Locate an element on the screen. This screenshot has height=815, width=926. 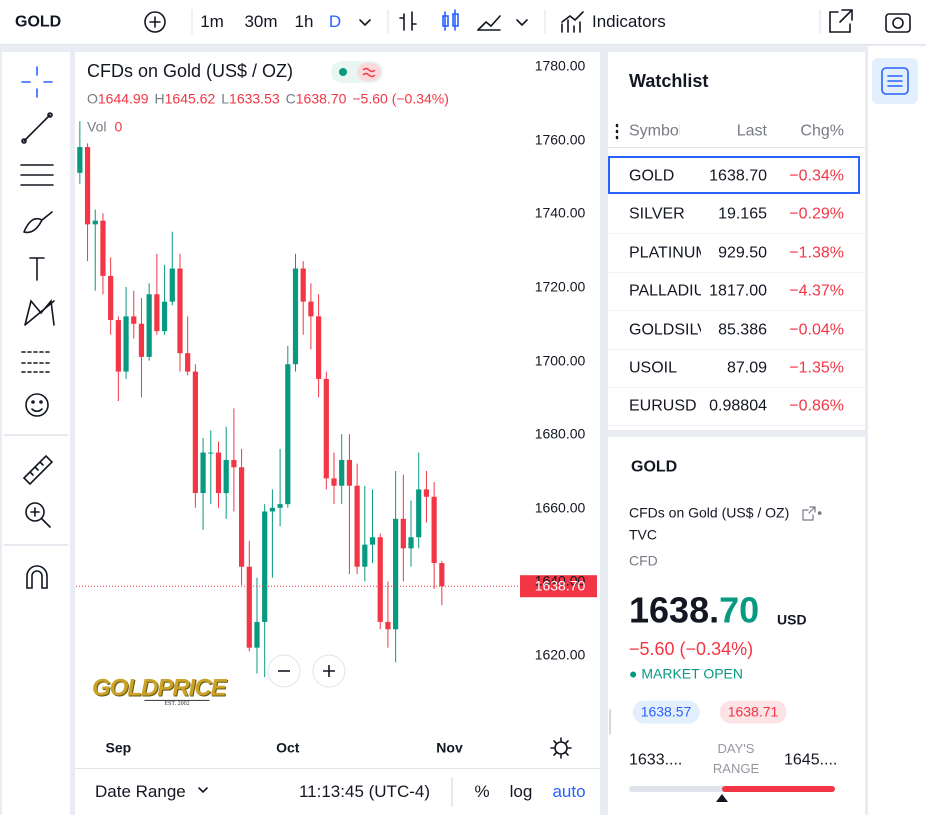
row-symbol: GOLD is located at coordinates (652, 176).